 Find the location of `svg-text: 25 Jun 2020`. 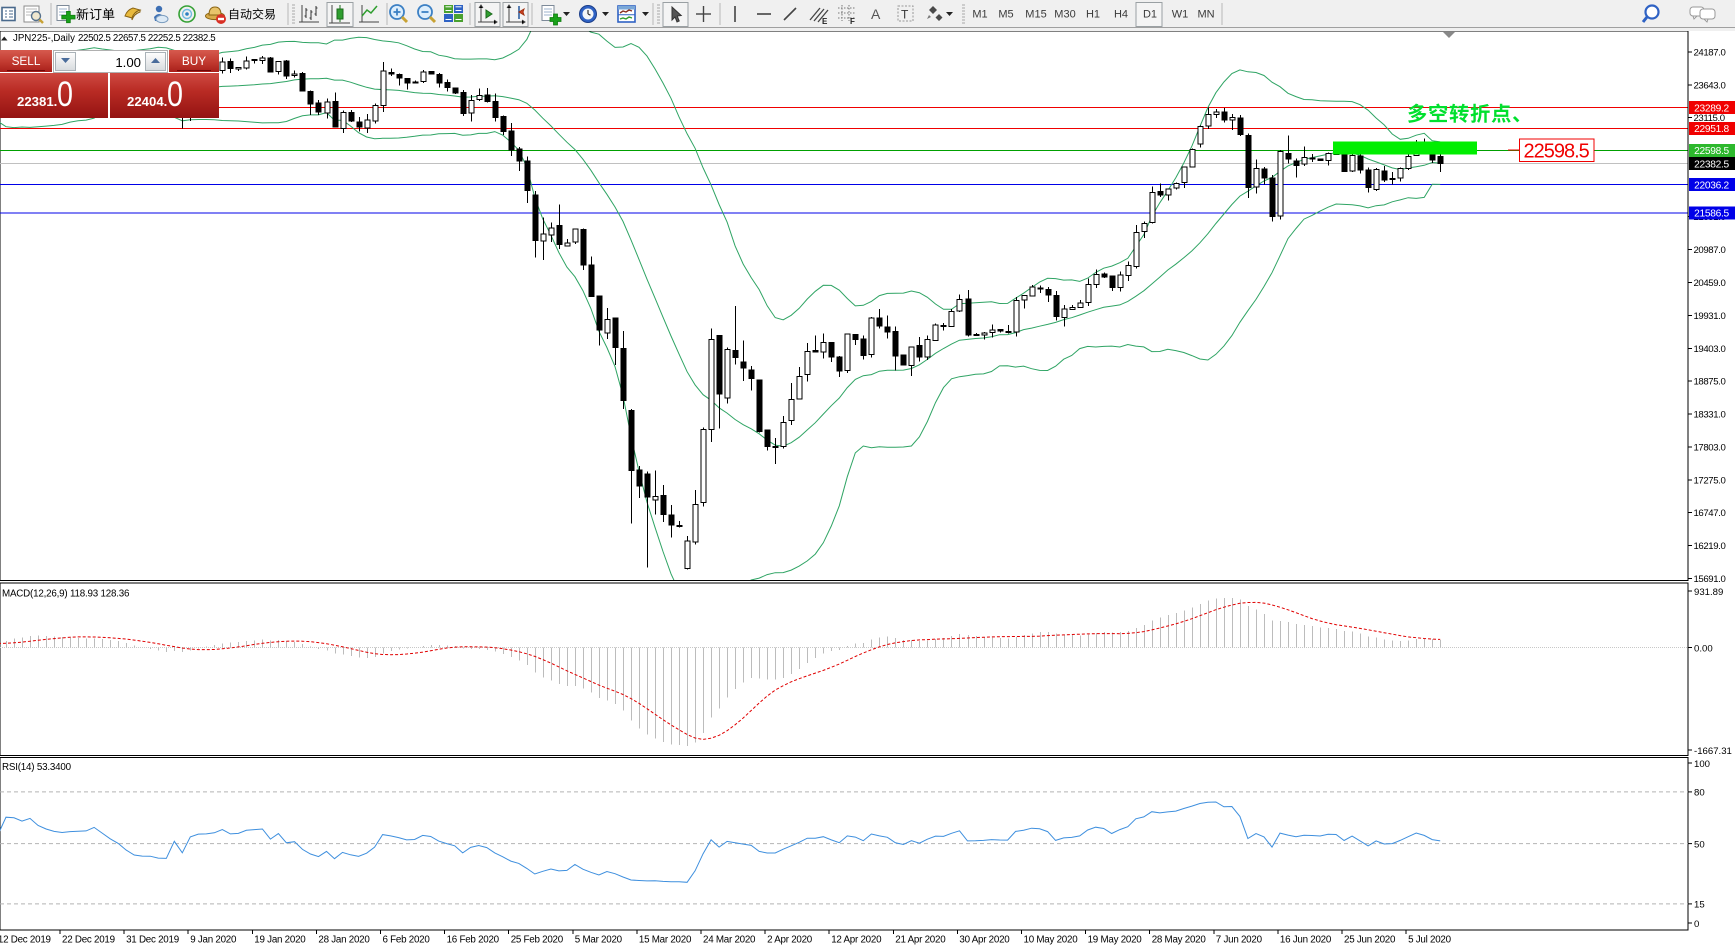

svg-text: 25 Jun 2020 is located at coordinates (1370, 940).